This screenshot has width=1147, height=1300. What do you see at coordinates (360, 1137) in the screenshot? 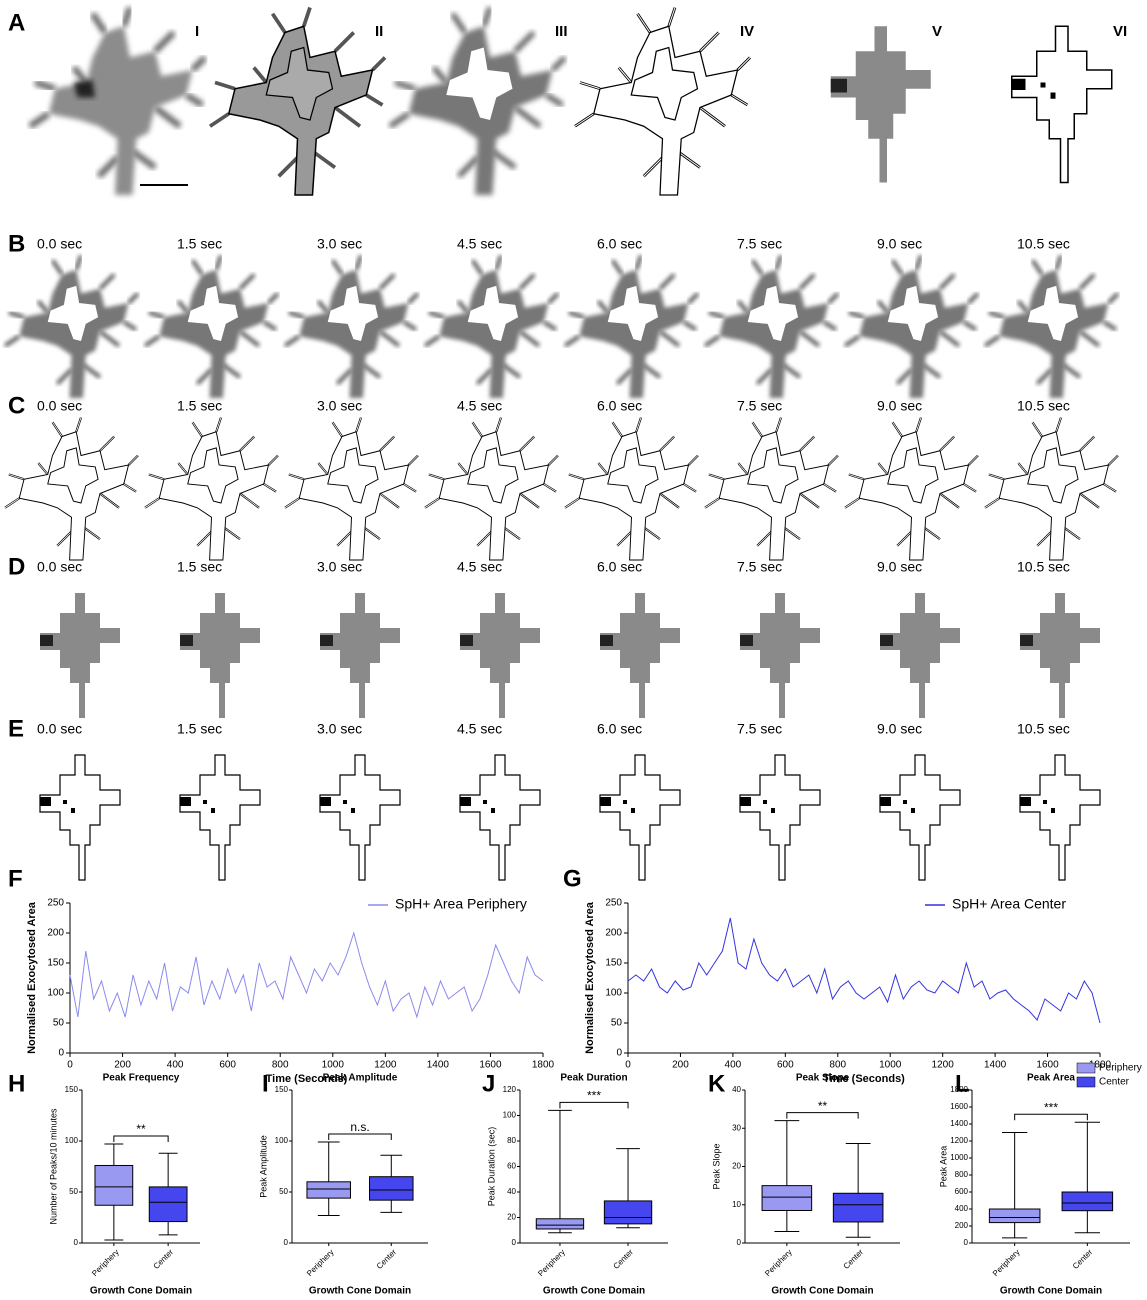
I see `significance-bracket` at bounding box center [360, 1137].